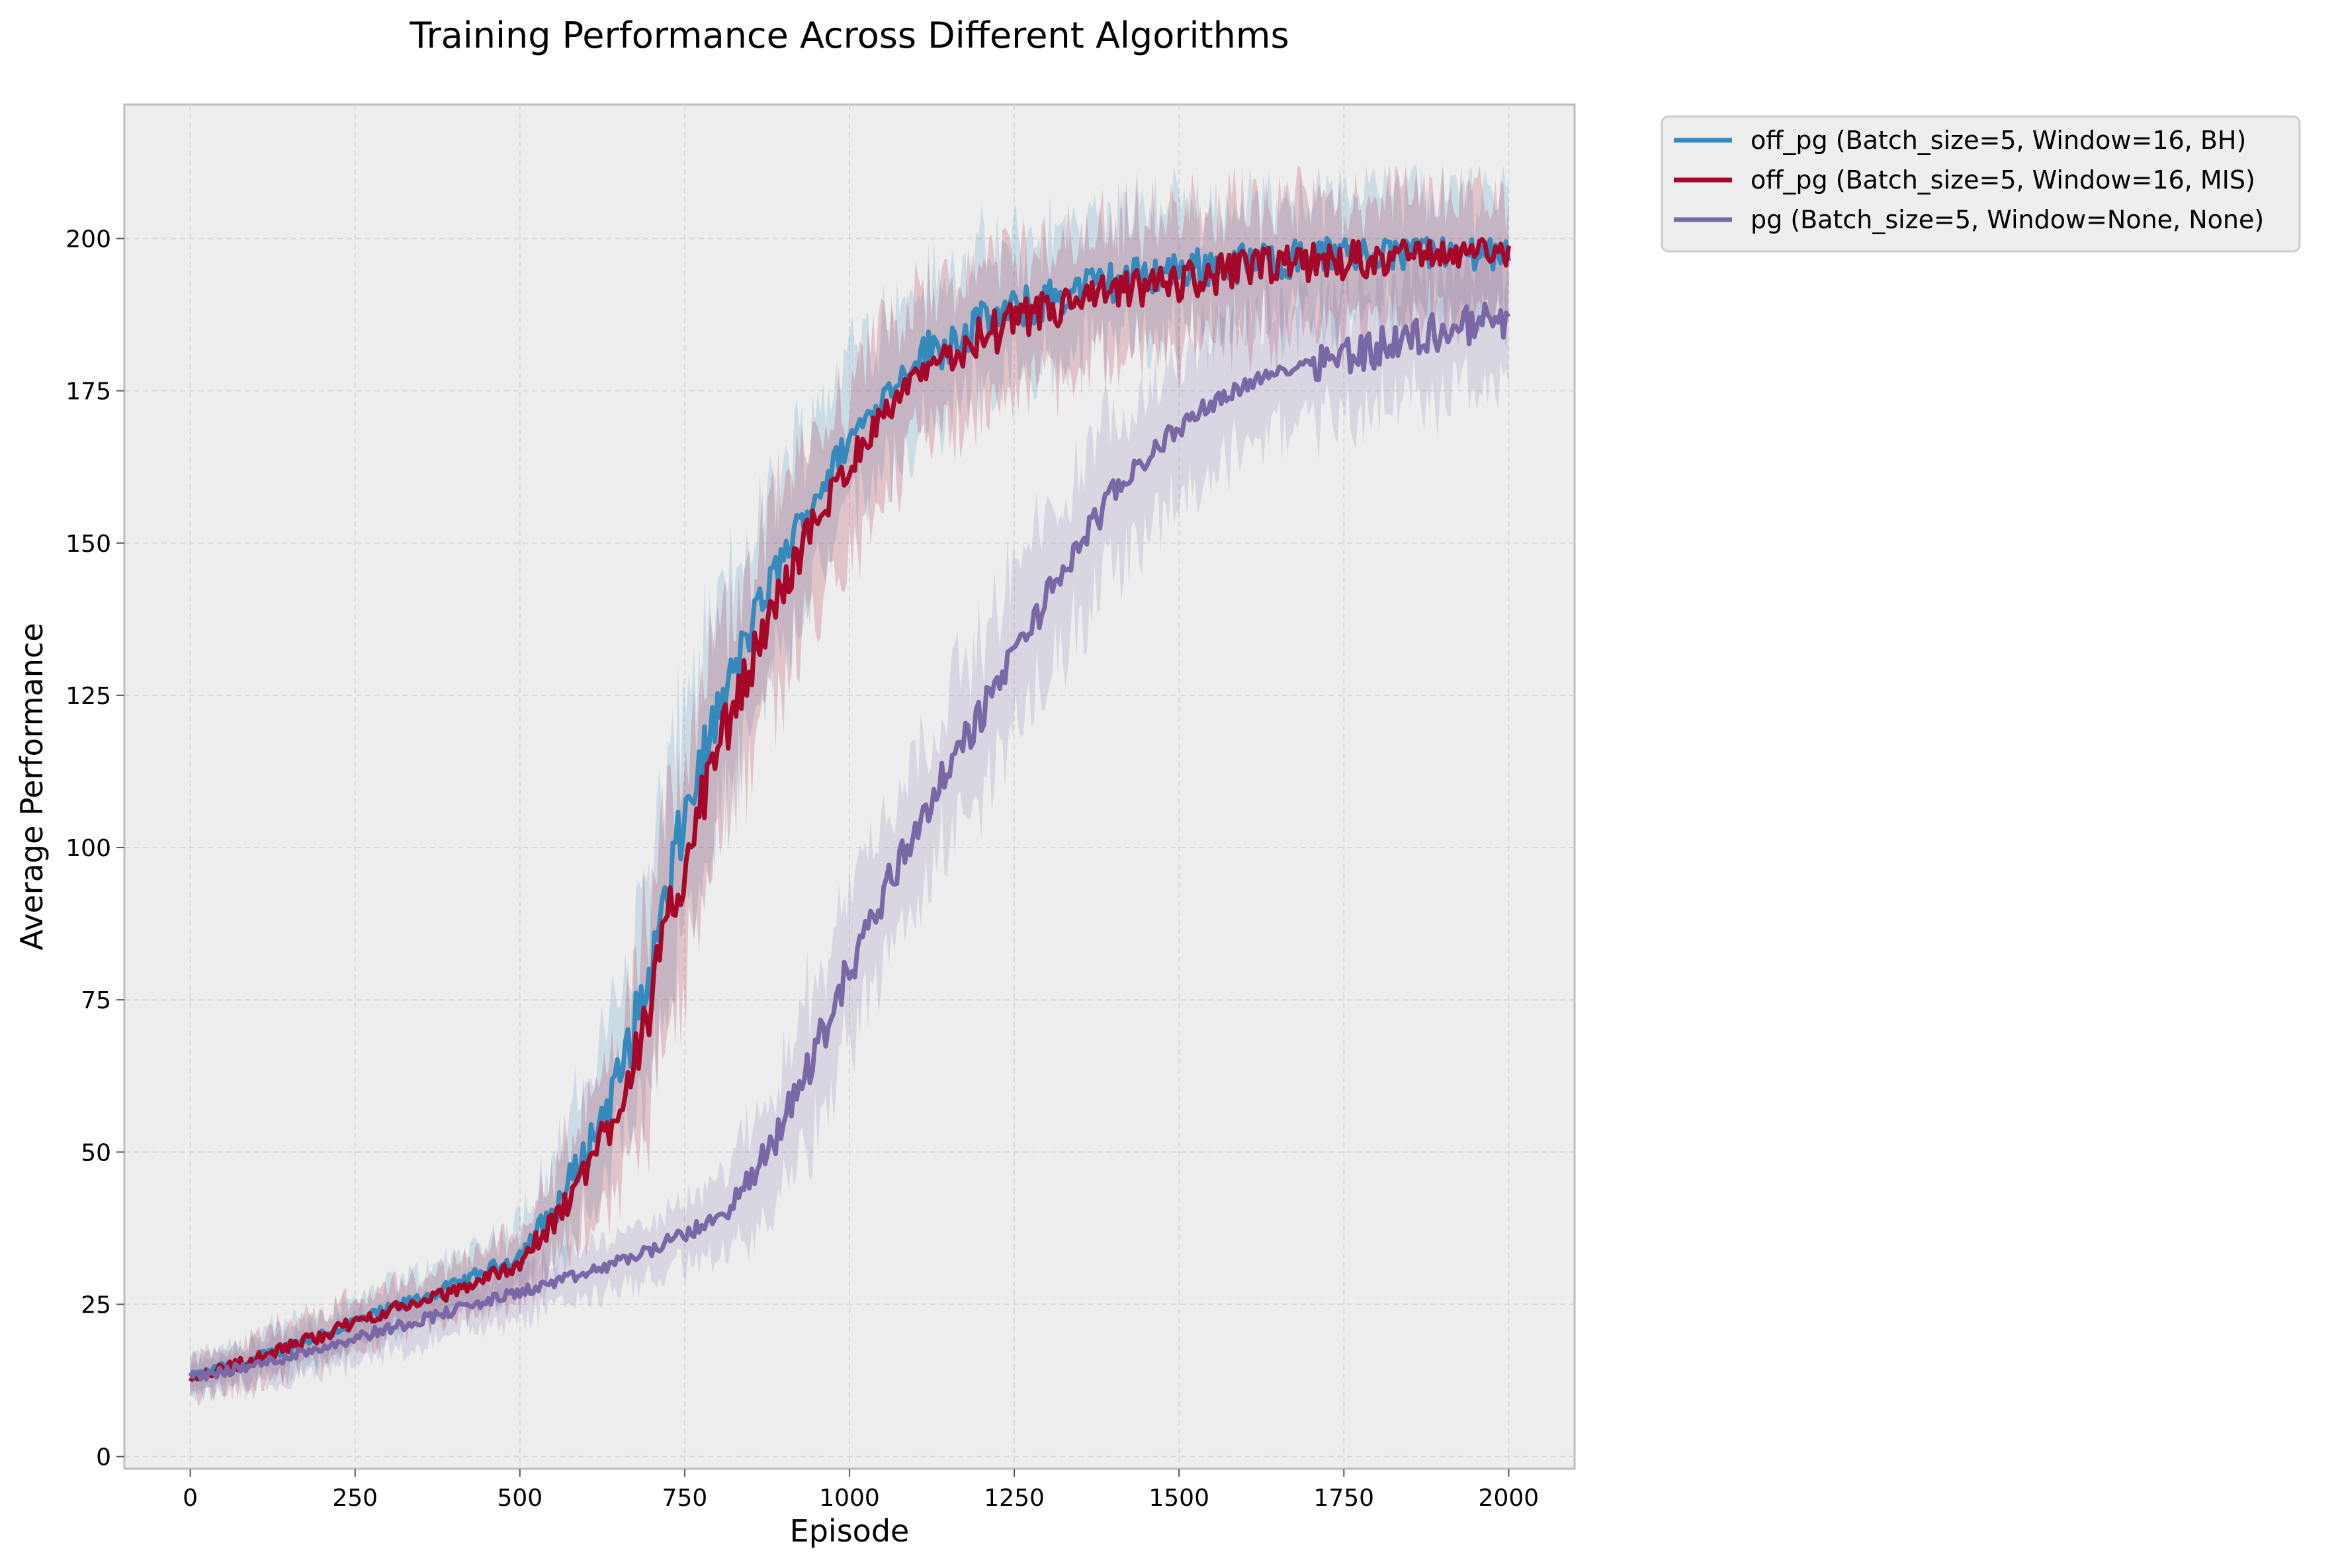 The image size is (2342, 1568). Describe the element at coordinates (104, 1458) in the screenshot. I see `y-tick-label: 0` at that location.